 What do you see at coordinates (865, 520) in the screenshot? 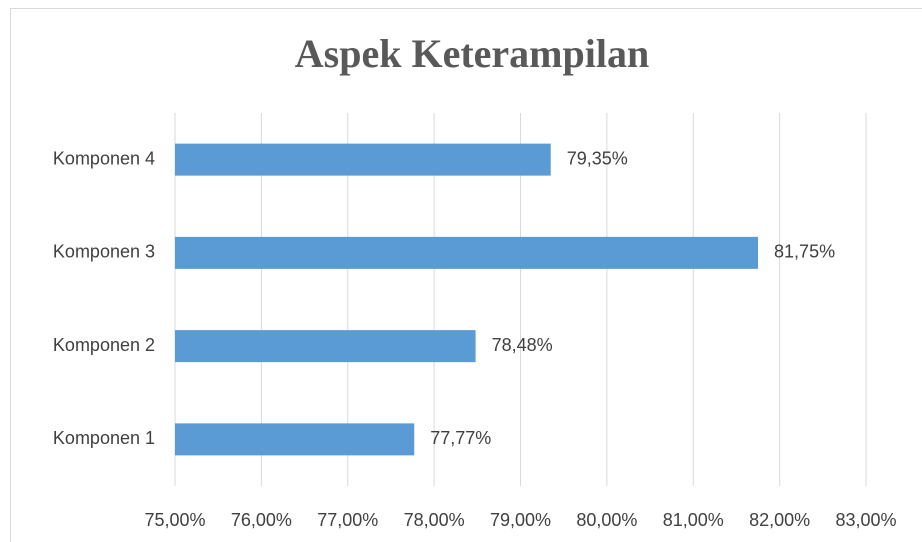
I see `x-tick-label: 83,00%` at bounding box center [865, 520].